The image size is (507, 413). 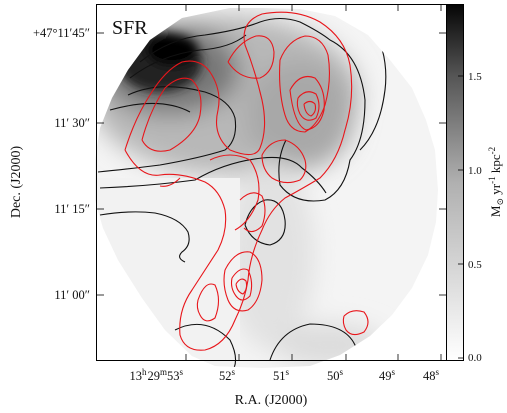 I want to click on colorbar-ticks, so click(x=460, y=217).